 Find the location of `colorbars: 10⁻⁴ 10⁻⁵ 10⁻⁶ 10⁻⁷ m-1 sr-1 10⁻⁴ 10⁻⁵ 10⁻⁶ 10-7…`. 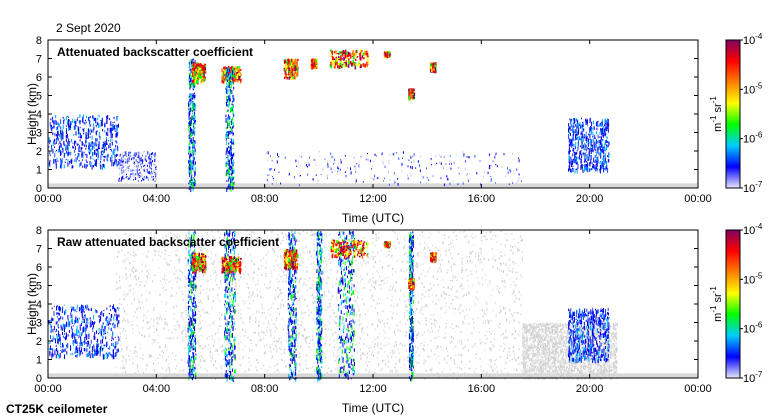

colorbars: 10⁻⁴ 10⁻⁵ 10⁻⁶ 10⁻⁷ m-1 sr-1 10⁻⁴ 10⁻⁵ 10⁻⁶ 10-7… is located at coordinates (736, 208).